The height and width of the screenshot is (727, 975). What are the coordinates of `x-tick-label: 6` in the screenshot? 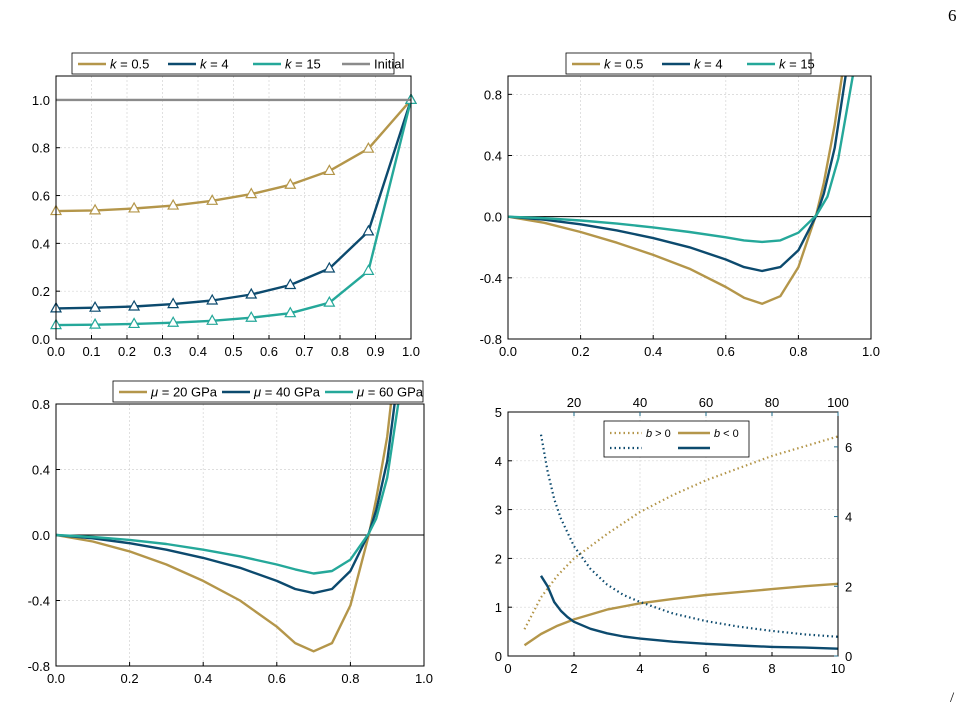 It's located at (705, 668).